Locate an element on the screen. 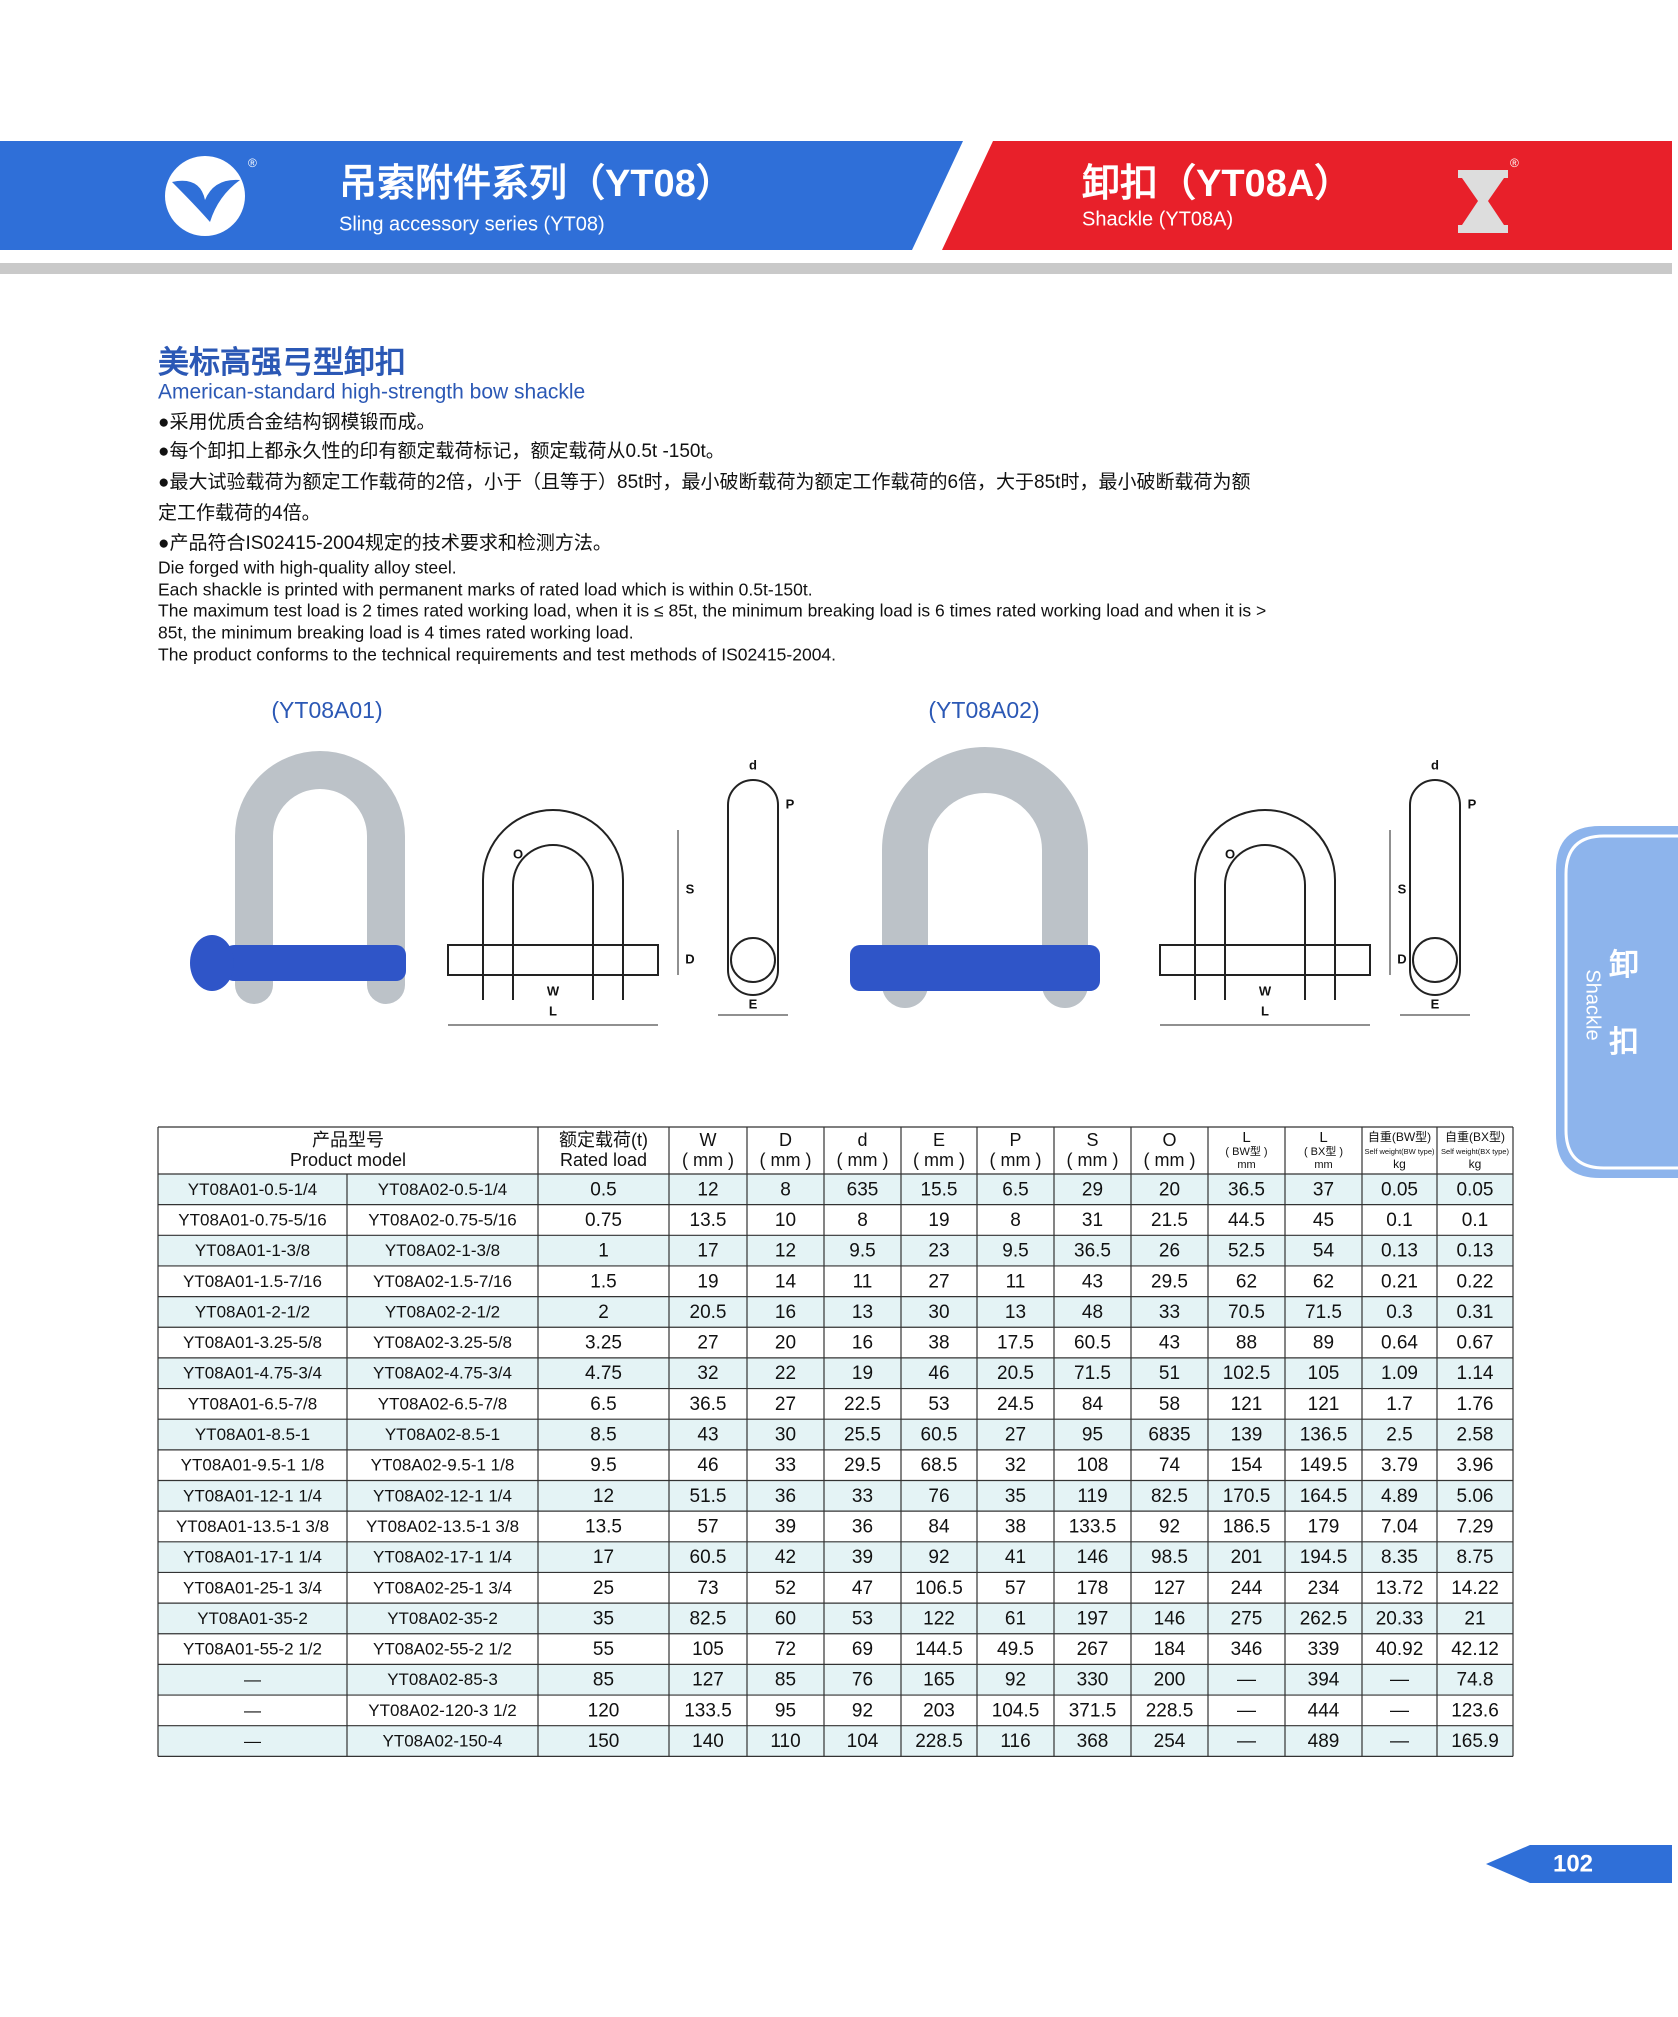 This screenshot has width=1678, height=2017. dimension-label: L is located at coordinates (553, 1010).